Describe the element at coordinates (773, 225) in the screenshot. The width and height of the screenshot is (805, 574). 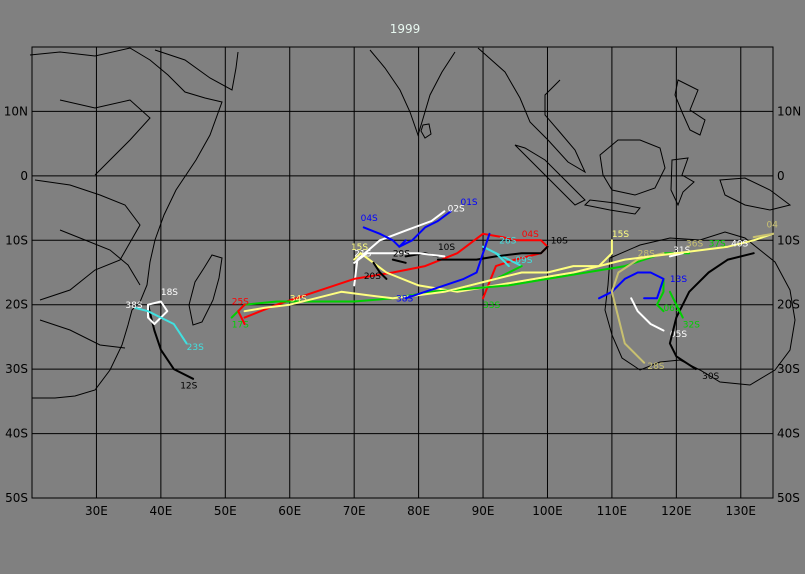
I see `storm-label: 04` at that location.